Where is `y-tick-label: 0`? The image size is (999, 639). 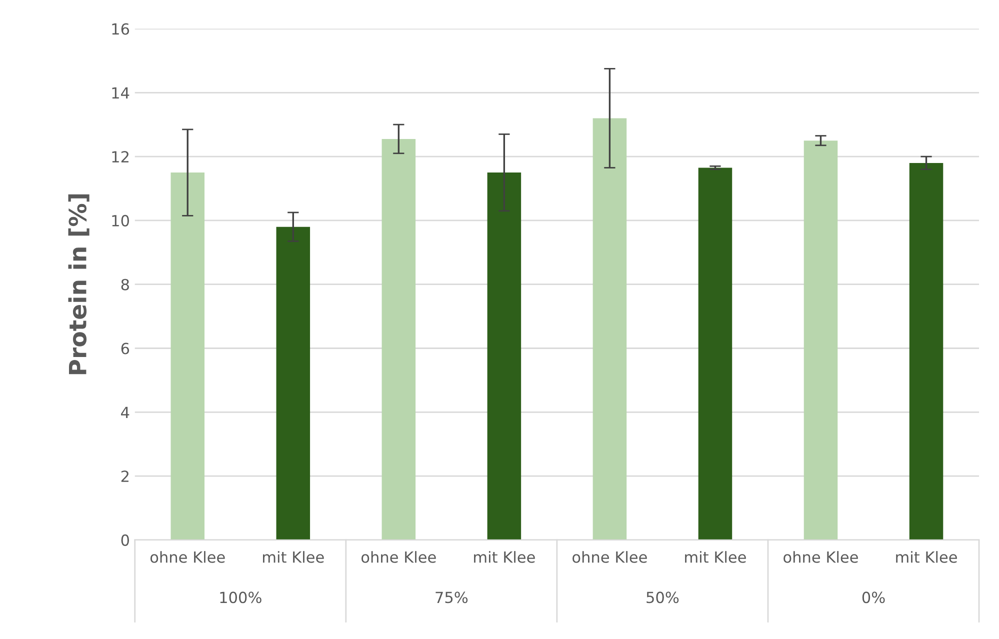
y-tick-label: 0 is located at coordinates (125, 540).